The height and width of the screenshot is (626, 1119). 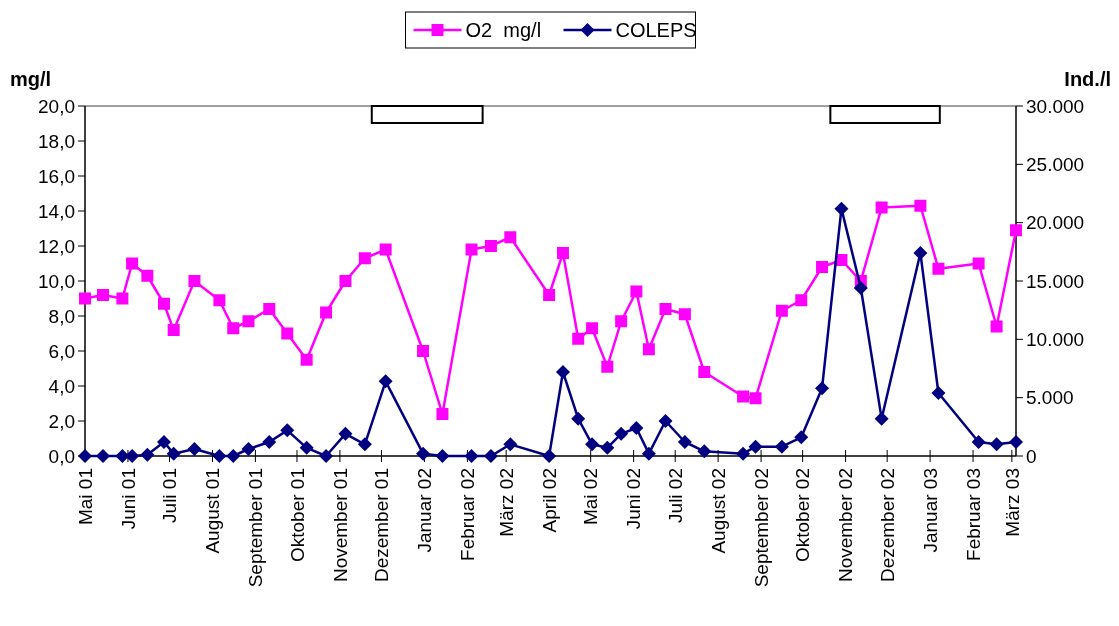 I want to click on y-tick-label: 6,0, so click(x=61, y=351).